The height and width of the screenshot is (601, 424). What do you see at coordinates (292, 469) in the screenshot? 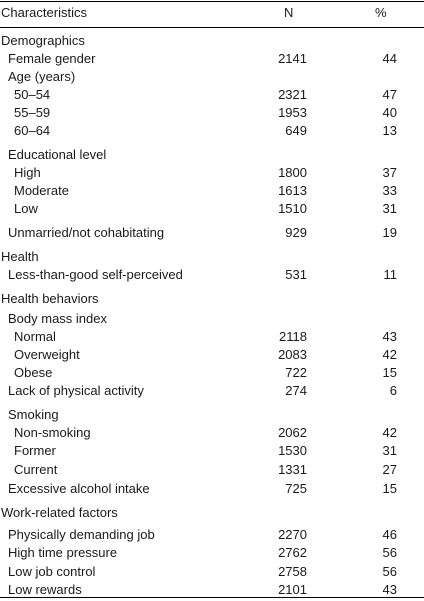
I see `row-n-value: 1331` at bounding box center [292, 469].